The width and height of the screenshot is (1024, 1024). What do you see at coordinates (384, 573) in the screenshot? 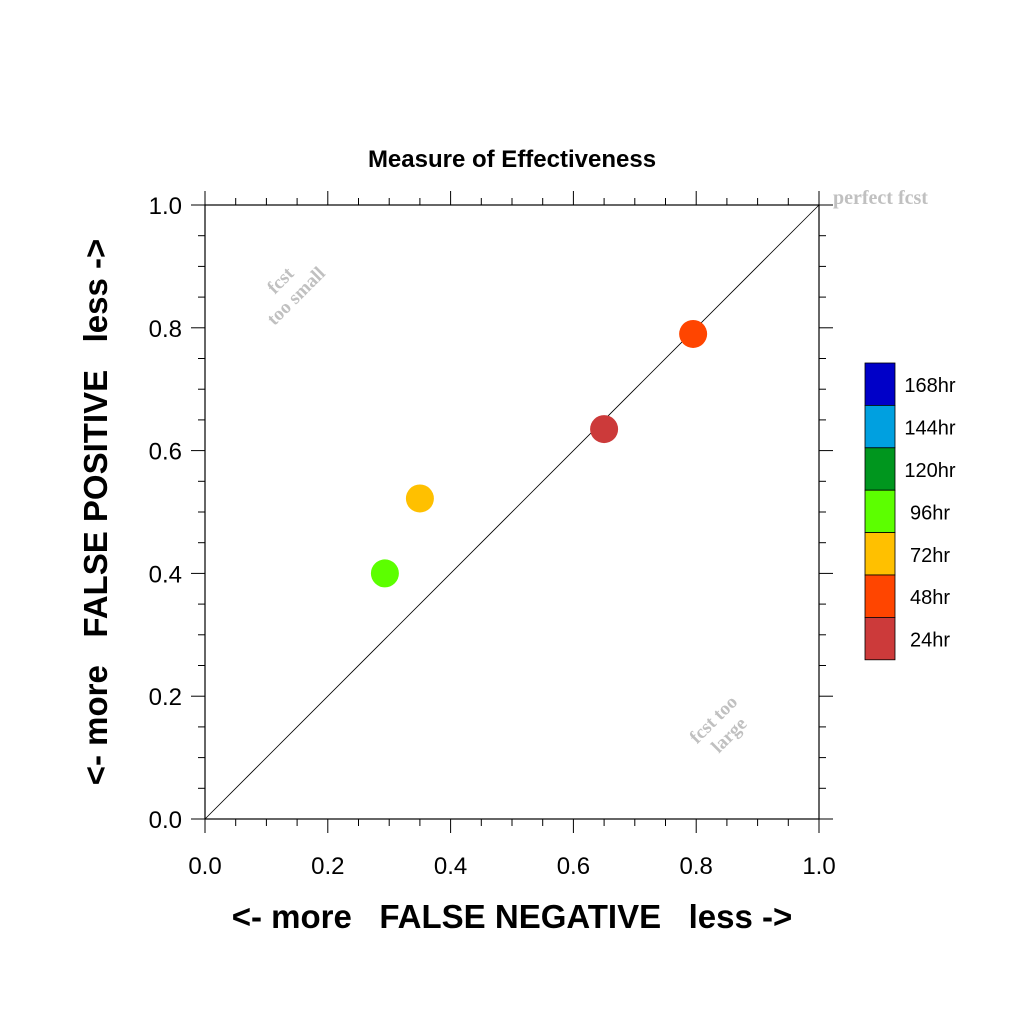
I see `point-96hr` at bounding box center [384, 573].